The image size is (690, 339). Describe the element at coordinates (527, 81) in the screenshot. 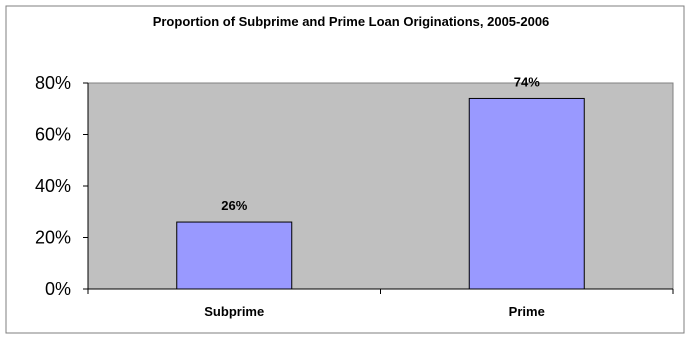

I see `value-label-prime: 74%` at that location.